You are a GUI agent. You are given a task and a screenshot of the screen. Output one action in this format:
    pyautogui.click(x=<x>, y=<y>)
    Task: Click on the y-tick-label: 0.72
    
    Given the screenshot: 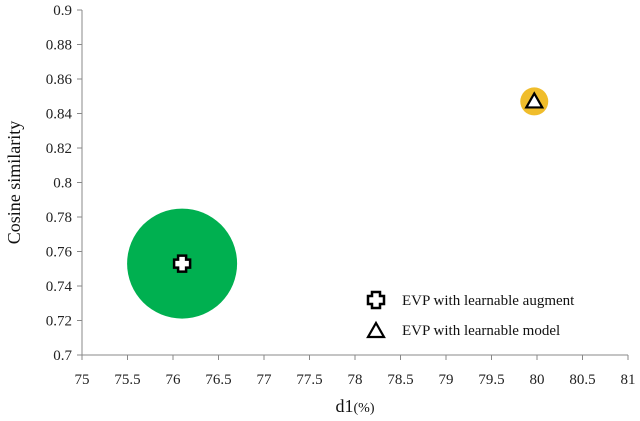 What is the action you would take?
    pyautogui.click(x=59, y=322)
    